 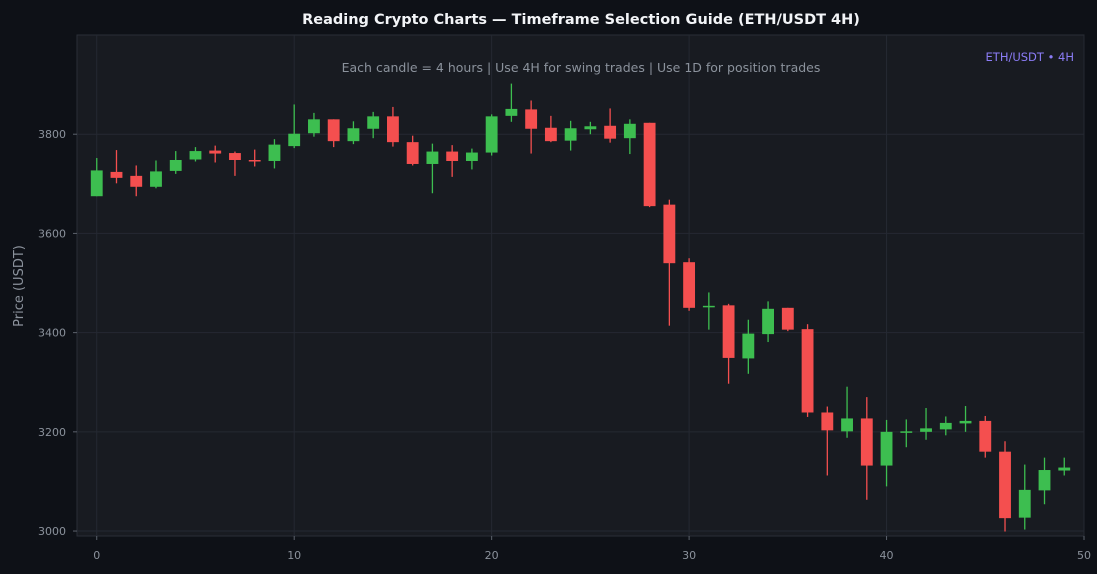 What do you see at coordinates (52, 432) in the screenshot?
I see `y-tick-label: 3200` at bounding box center [52, 432].